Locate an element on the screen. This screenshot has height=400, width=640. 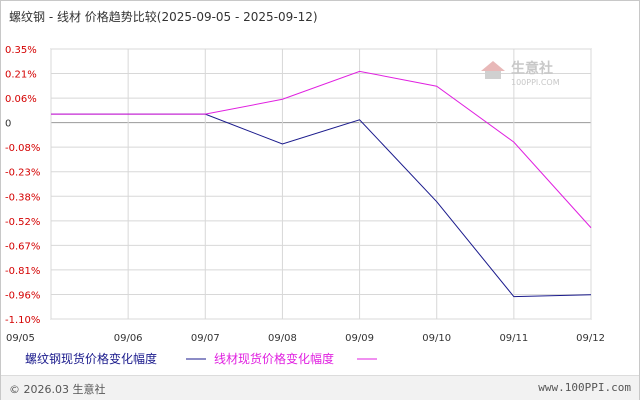
x-tick-label: 09/09 is located at coordinates (359, 338).